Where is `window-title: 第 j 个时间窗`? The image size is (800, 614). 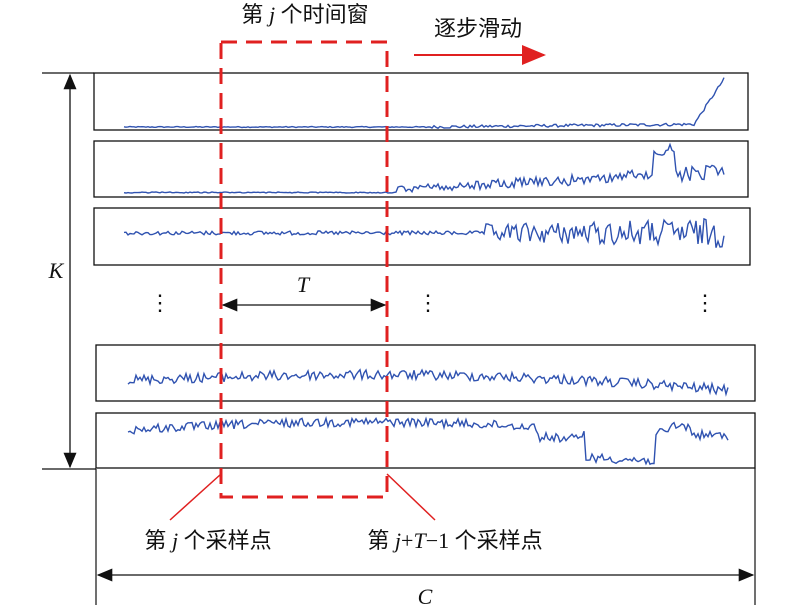
window-title: 第 j 个时间窗 is located at coordinates (304, 14).